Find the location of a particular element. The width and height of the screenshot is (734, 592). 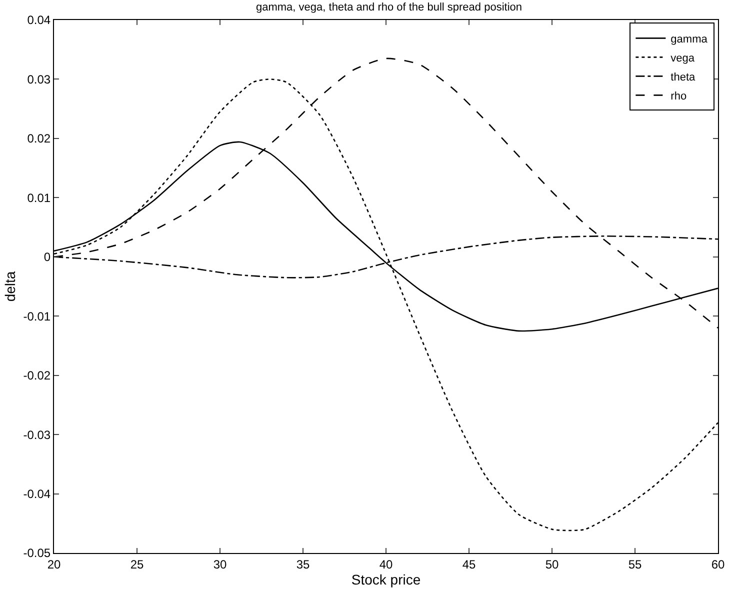

x-tick-label: 45 is located at coordinates (469, 564).